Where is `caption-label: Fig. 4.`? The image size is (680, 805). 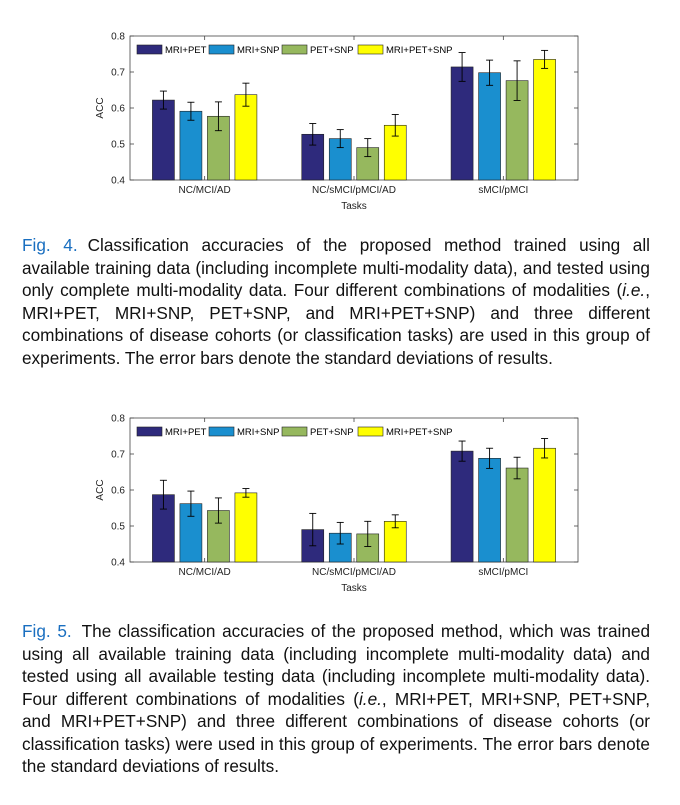 caption-label: Fig. 4. is located at coordinates (50, 245).